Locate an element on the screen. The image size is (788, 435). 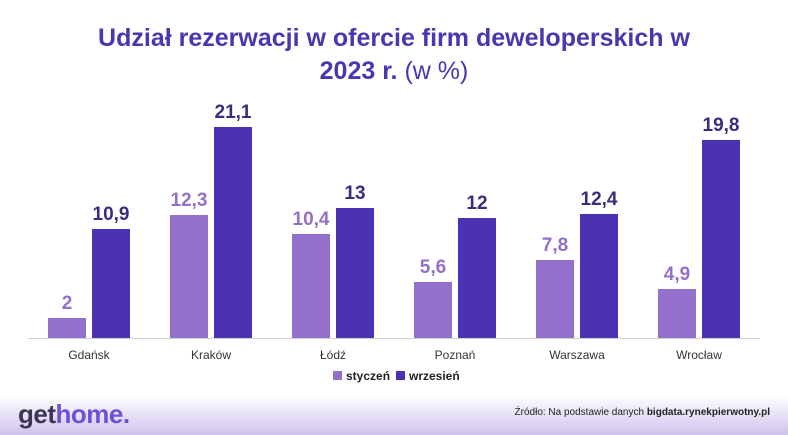
legend-label-wrzesien: wrzesień is located at coordinates (434, 376).